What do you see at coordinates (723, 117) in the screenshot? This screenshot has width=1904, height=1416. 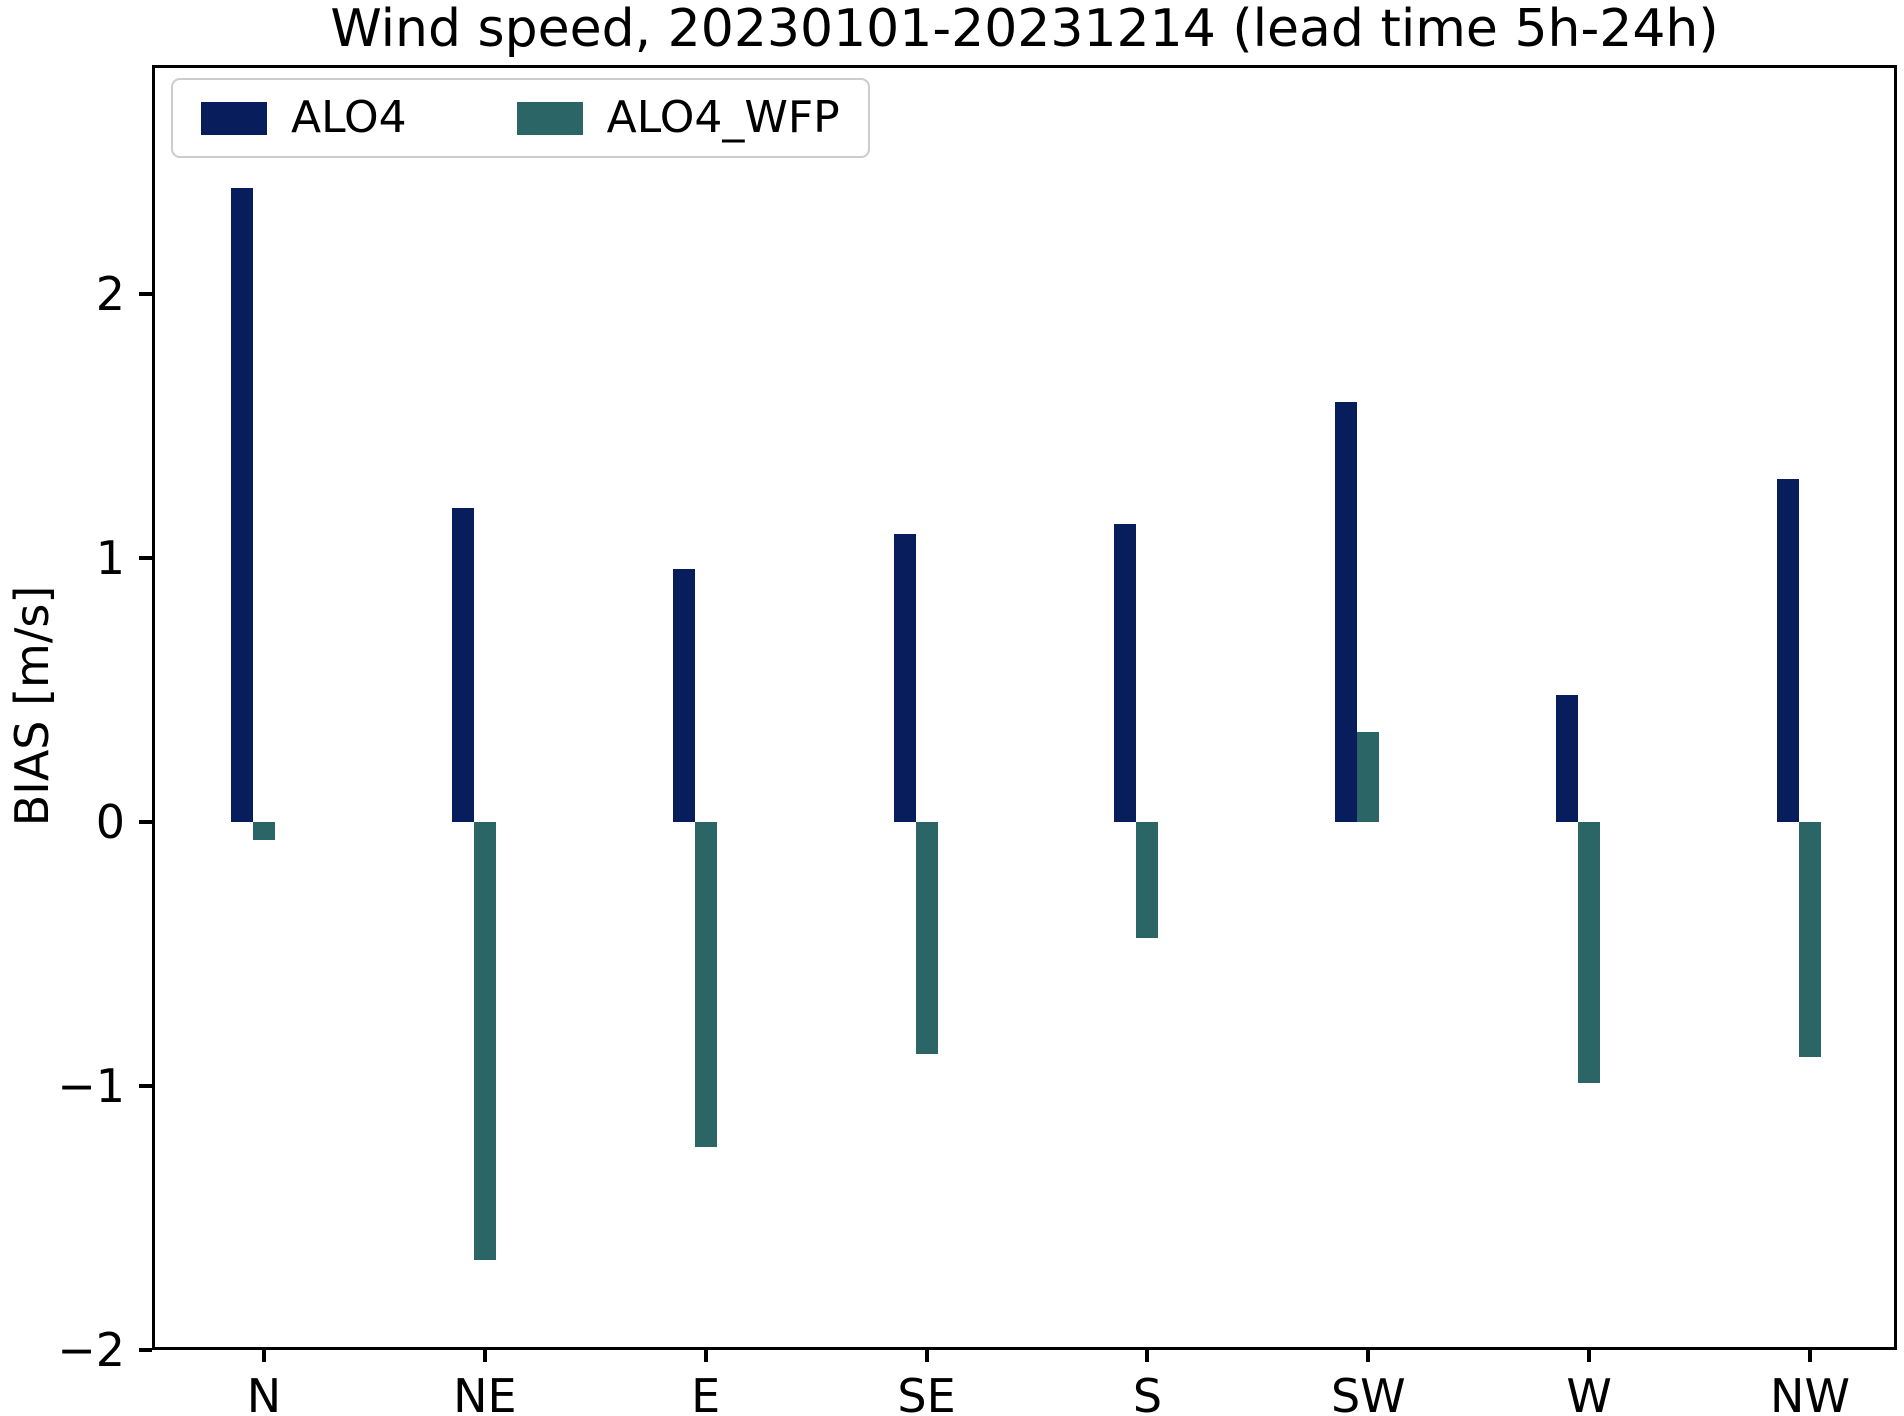 I see `legend-label-ALO4_WFP: ALO4_WFP` at bounding box center [723, 117].